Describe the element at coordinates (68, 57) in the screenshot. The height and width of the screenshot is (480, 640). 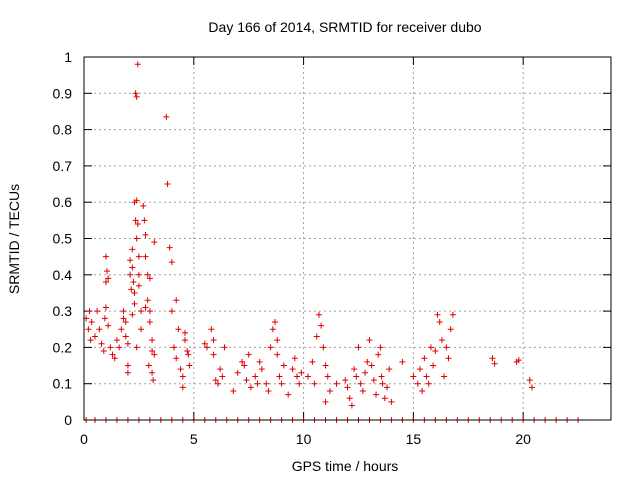
I see `y-tick-label: 1` at that location.